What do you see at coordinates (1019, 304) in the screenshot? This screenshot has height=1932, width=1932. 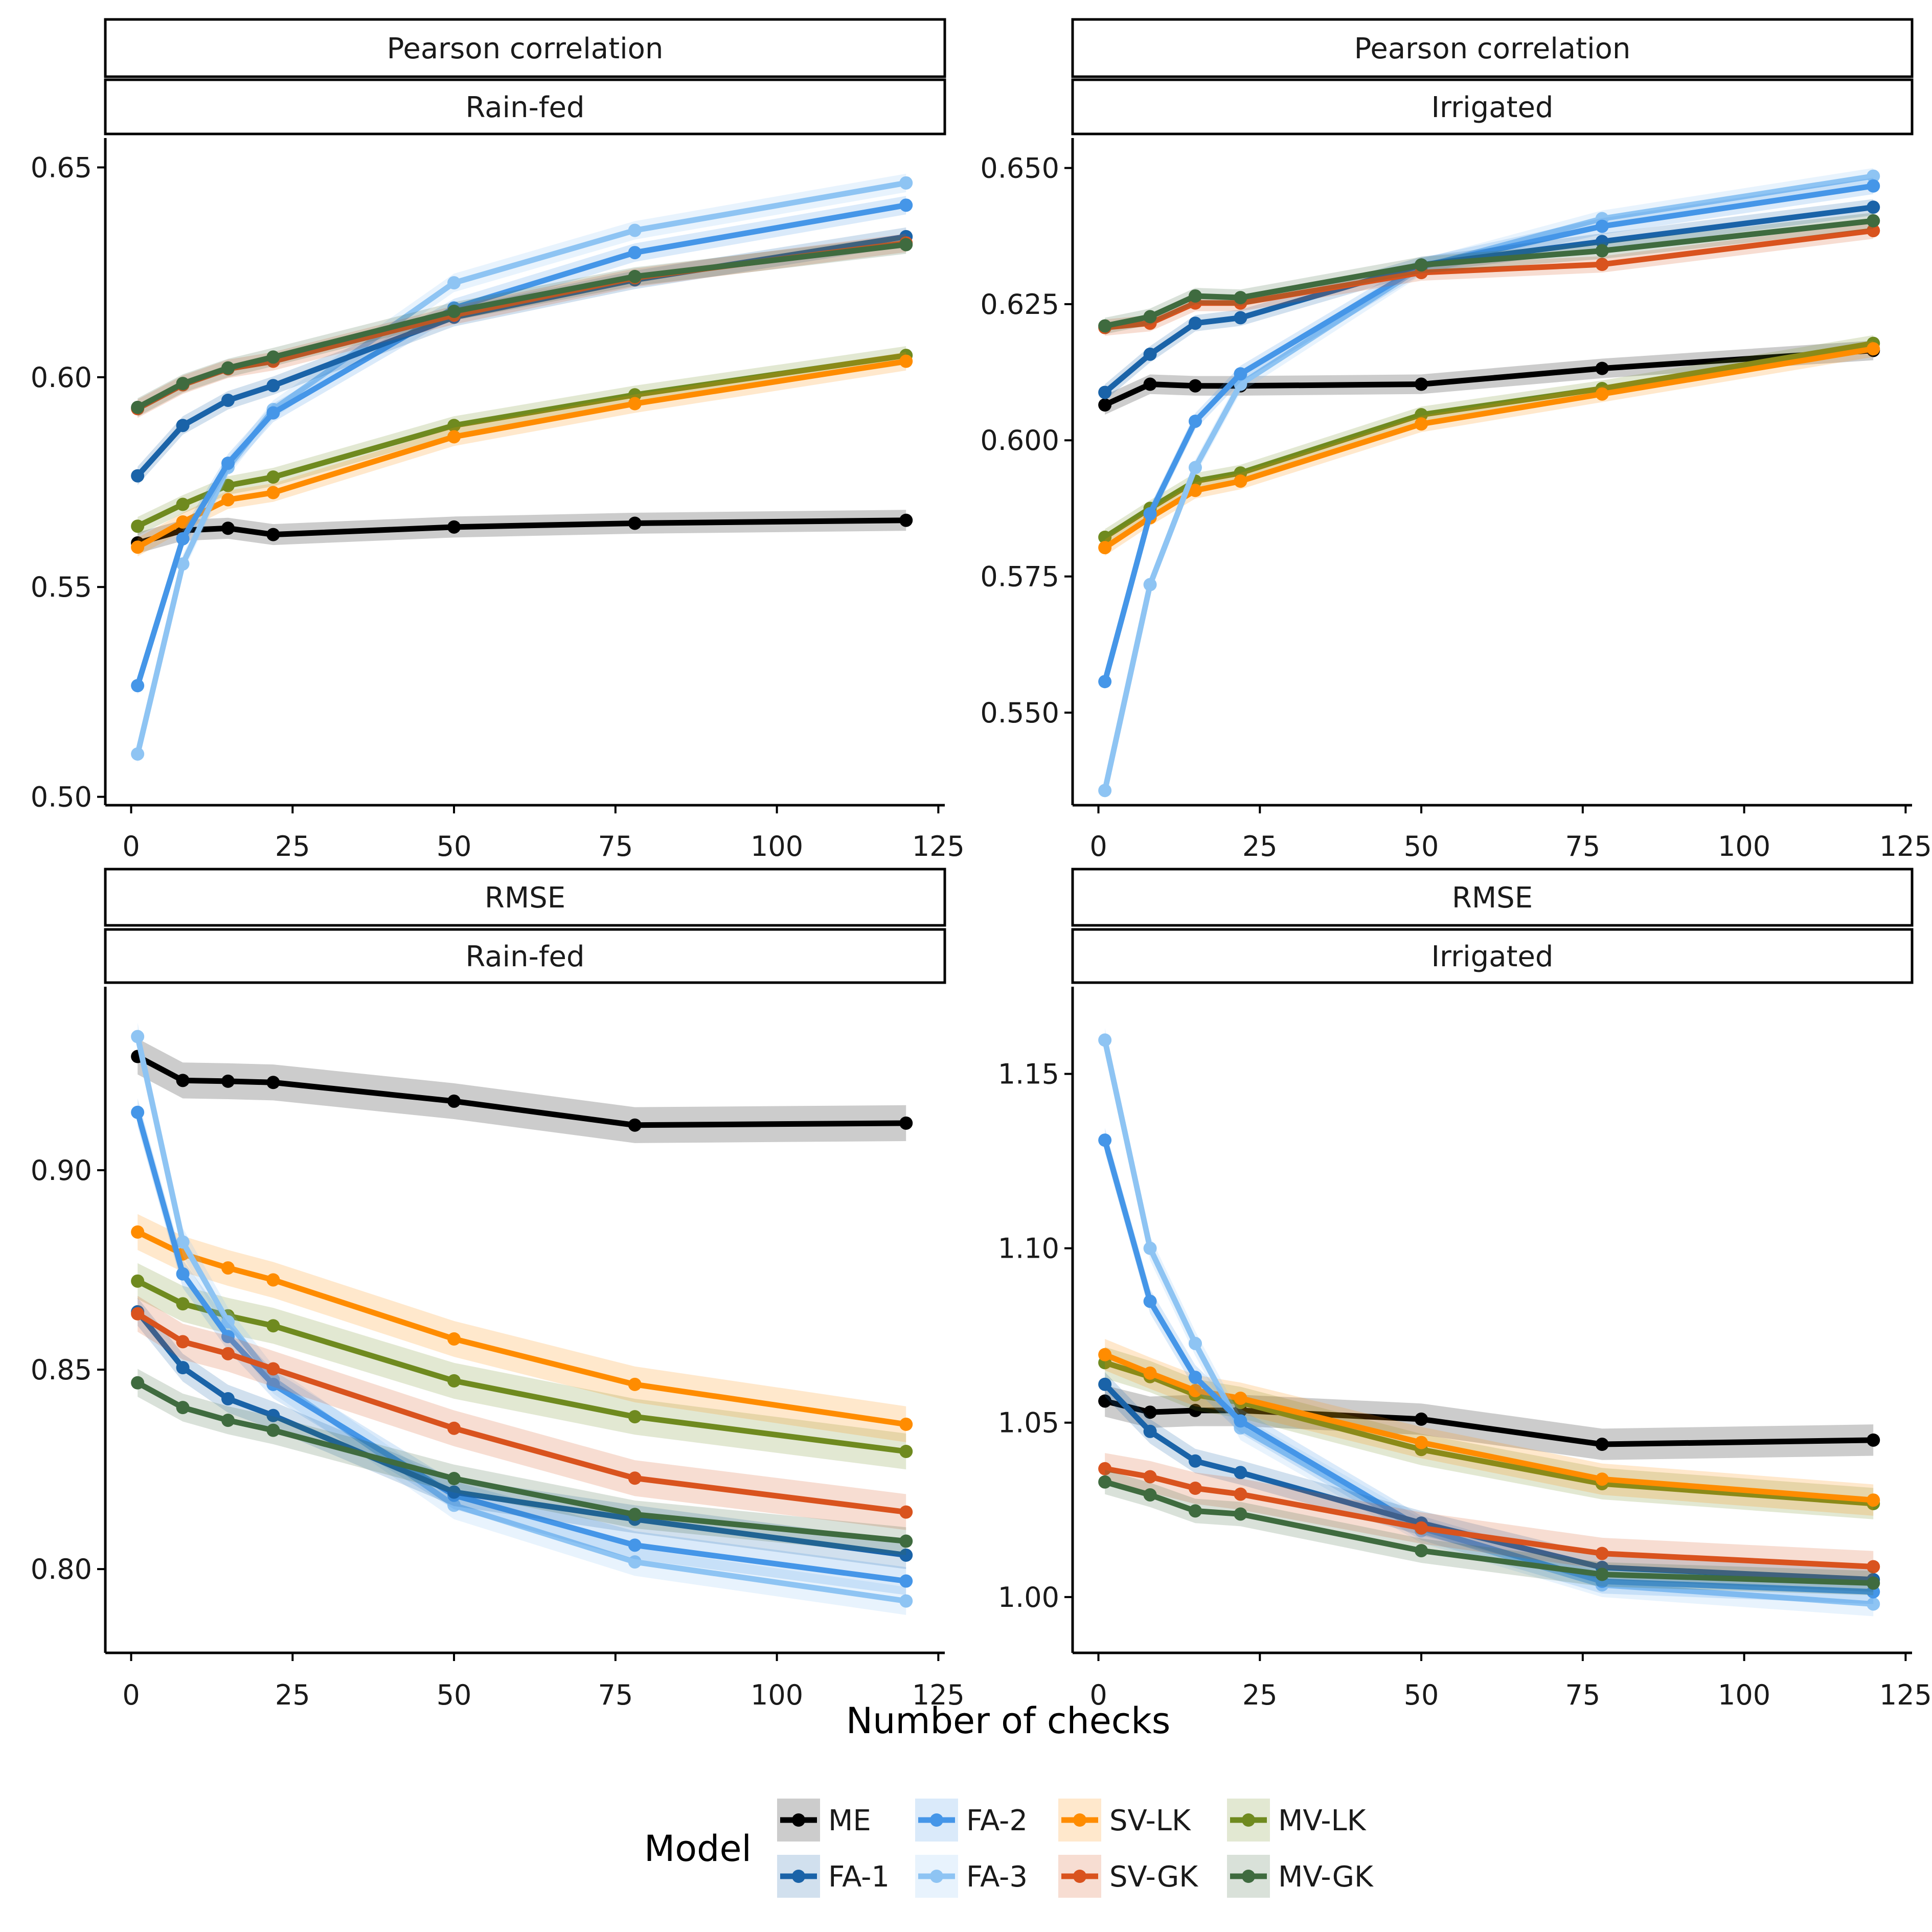 I see `panel-2-y-tick-label: 0.625` at bounding box center [1019, 304].